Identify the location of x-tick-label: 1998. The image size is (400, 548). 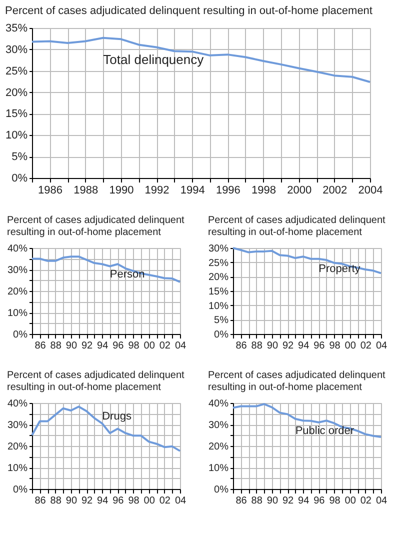
(264, 190).